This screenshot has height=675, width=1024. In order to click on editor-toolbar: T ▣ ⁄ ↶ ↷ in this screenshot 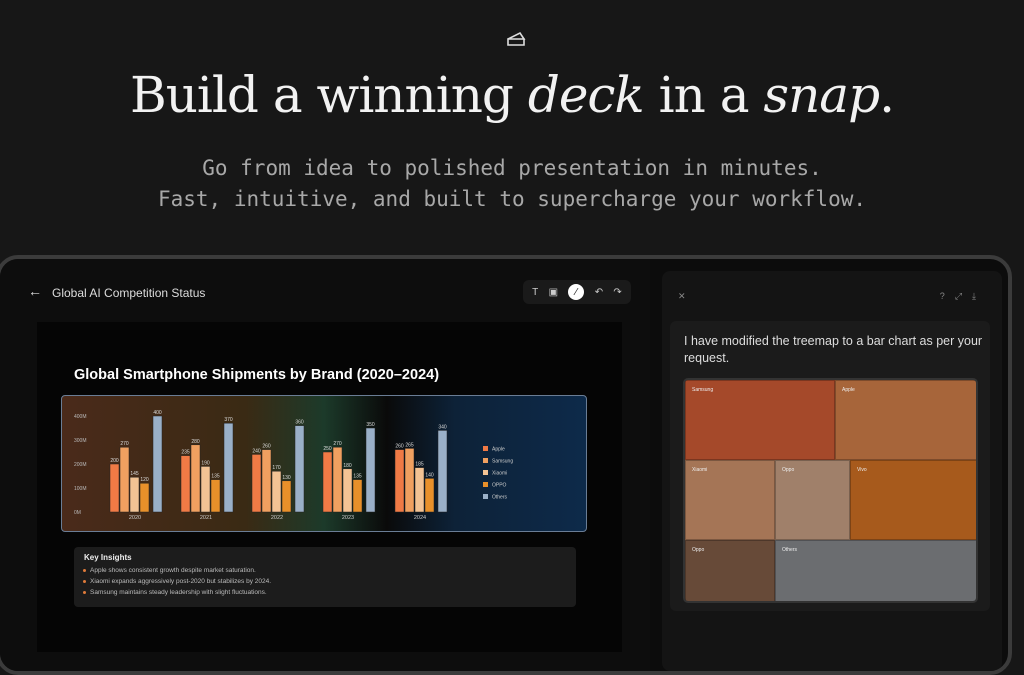, I will do `click(577, 292)`.